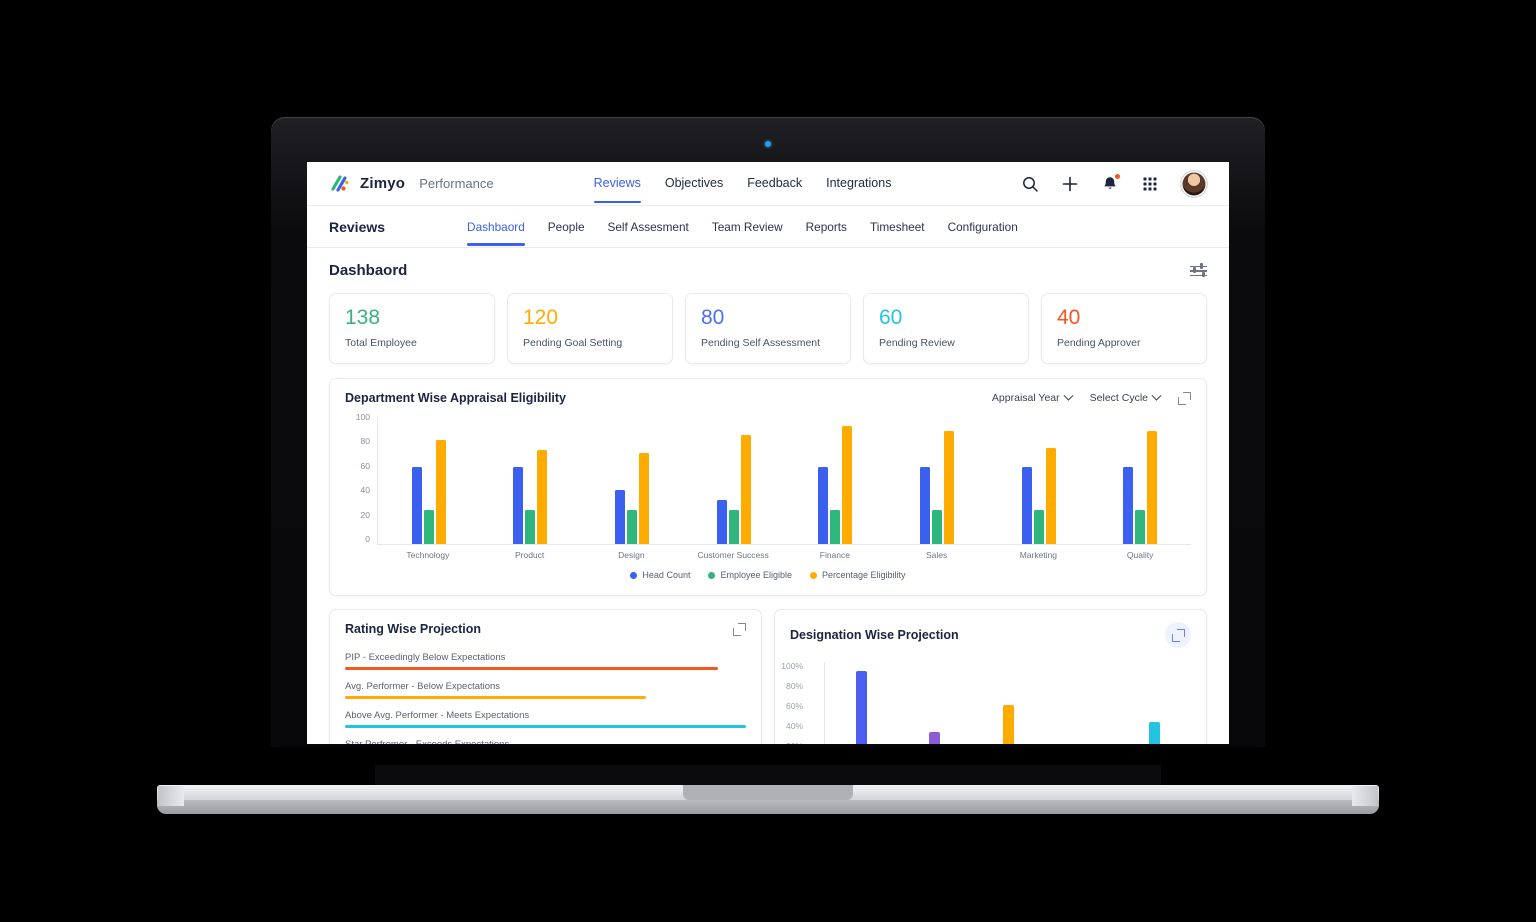 This screenshot has height=922, width=1536. What do you see at coordinates (1194, 183) in the screenshot?
I see `avatar` at bounding box center [1194, 183].